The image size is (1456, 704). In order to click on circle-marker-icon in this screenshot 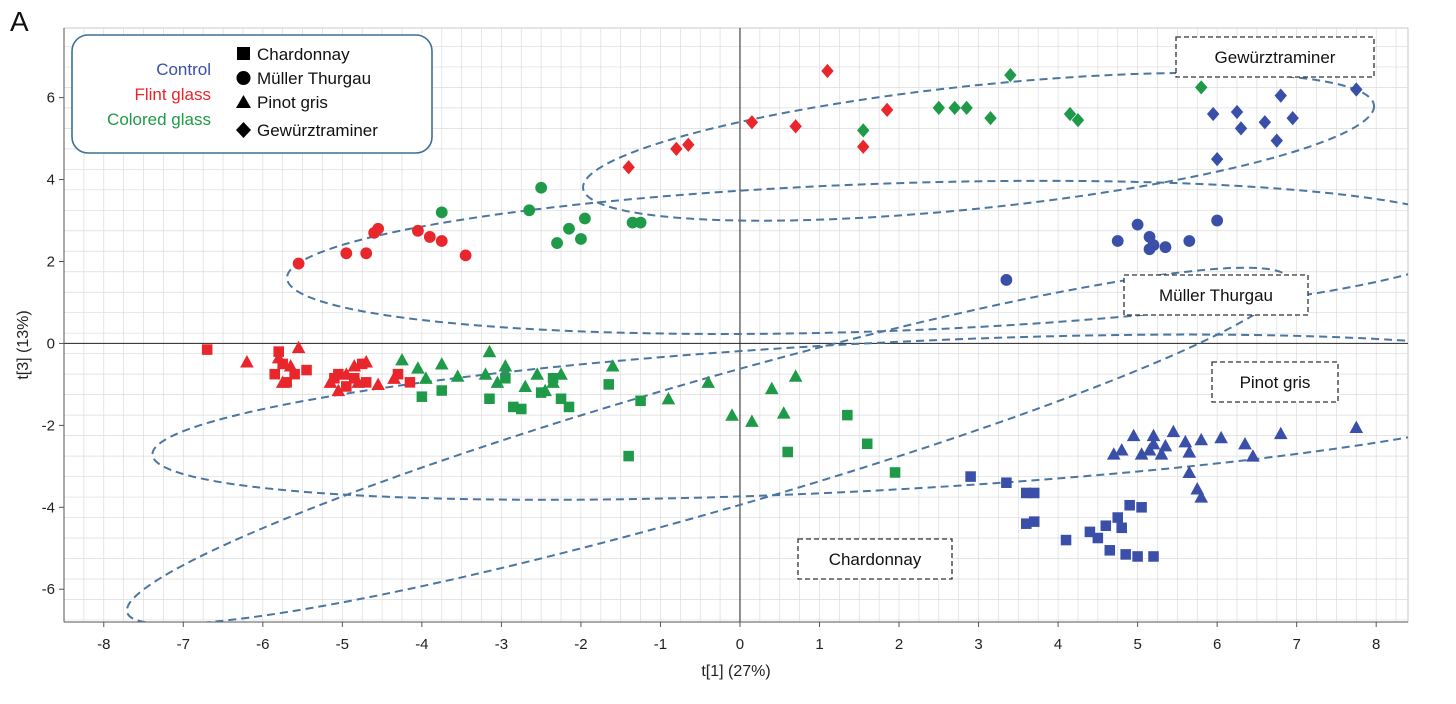, I will do `click(243, 78)`.